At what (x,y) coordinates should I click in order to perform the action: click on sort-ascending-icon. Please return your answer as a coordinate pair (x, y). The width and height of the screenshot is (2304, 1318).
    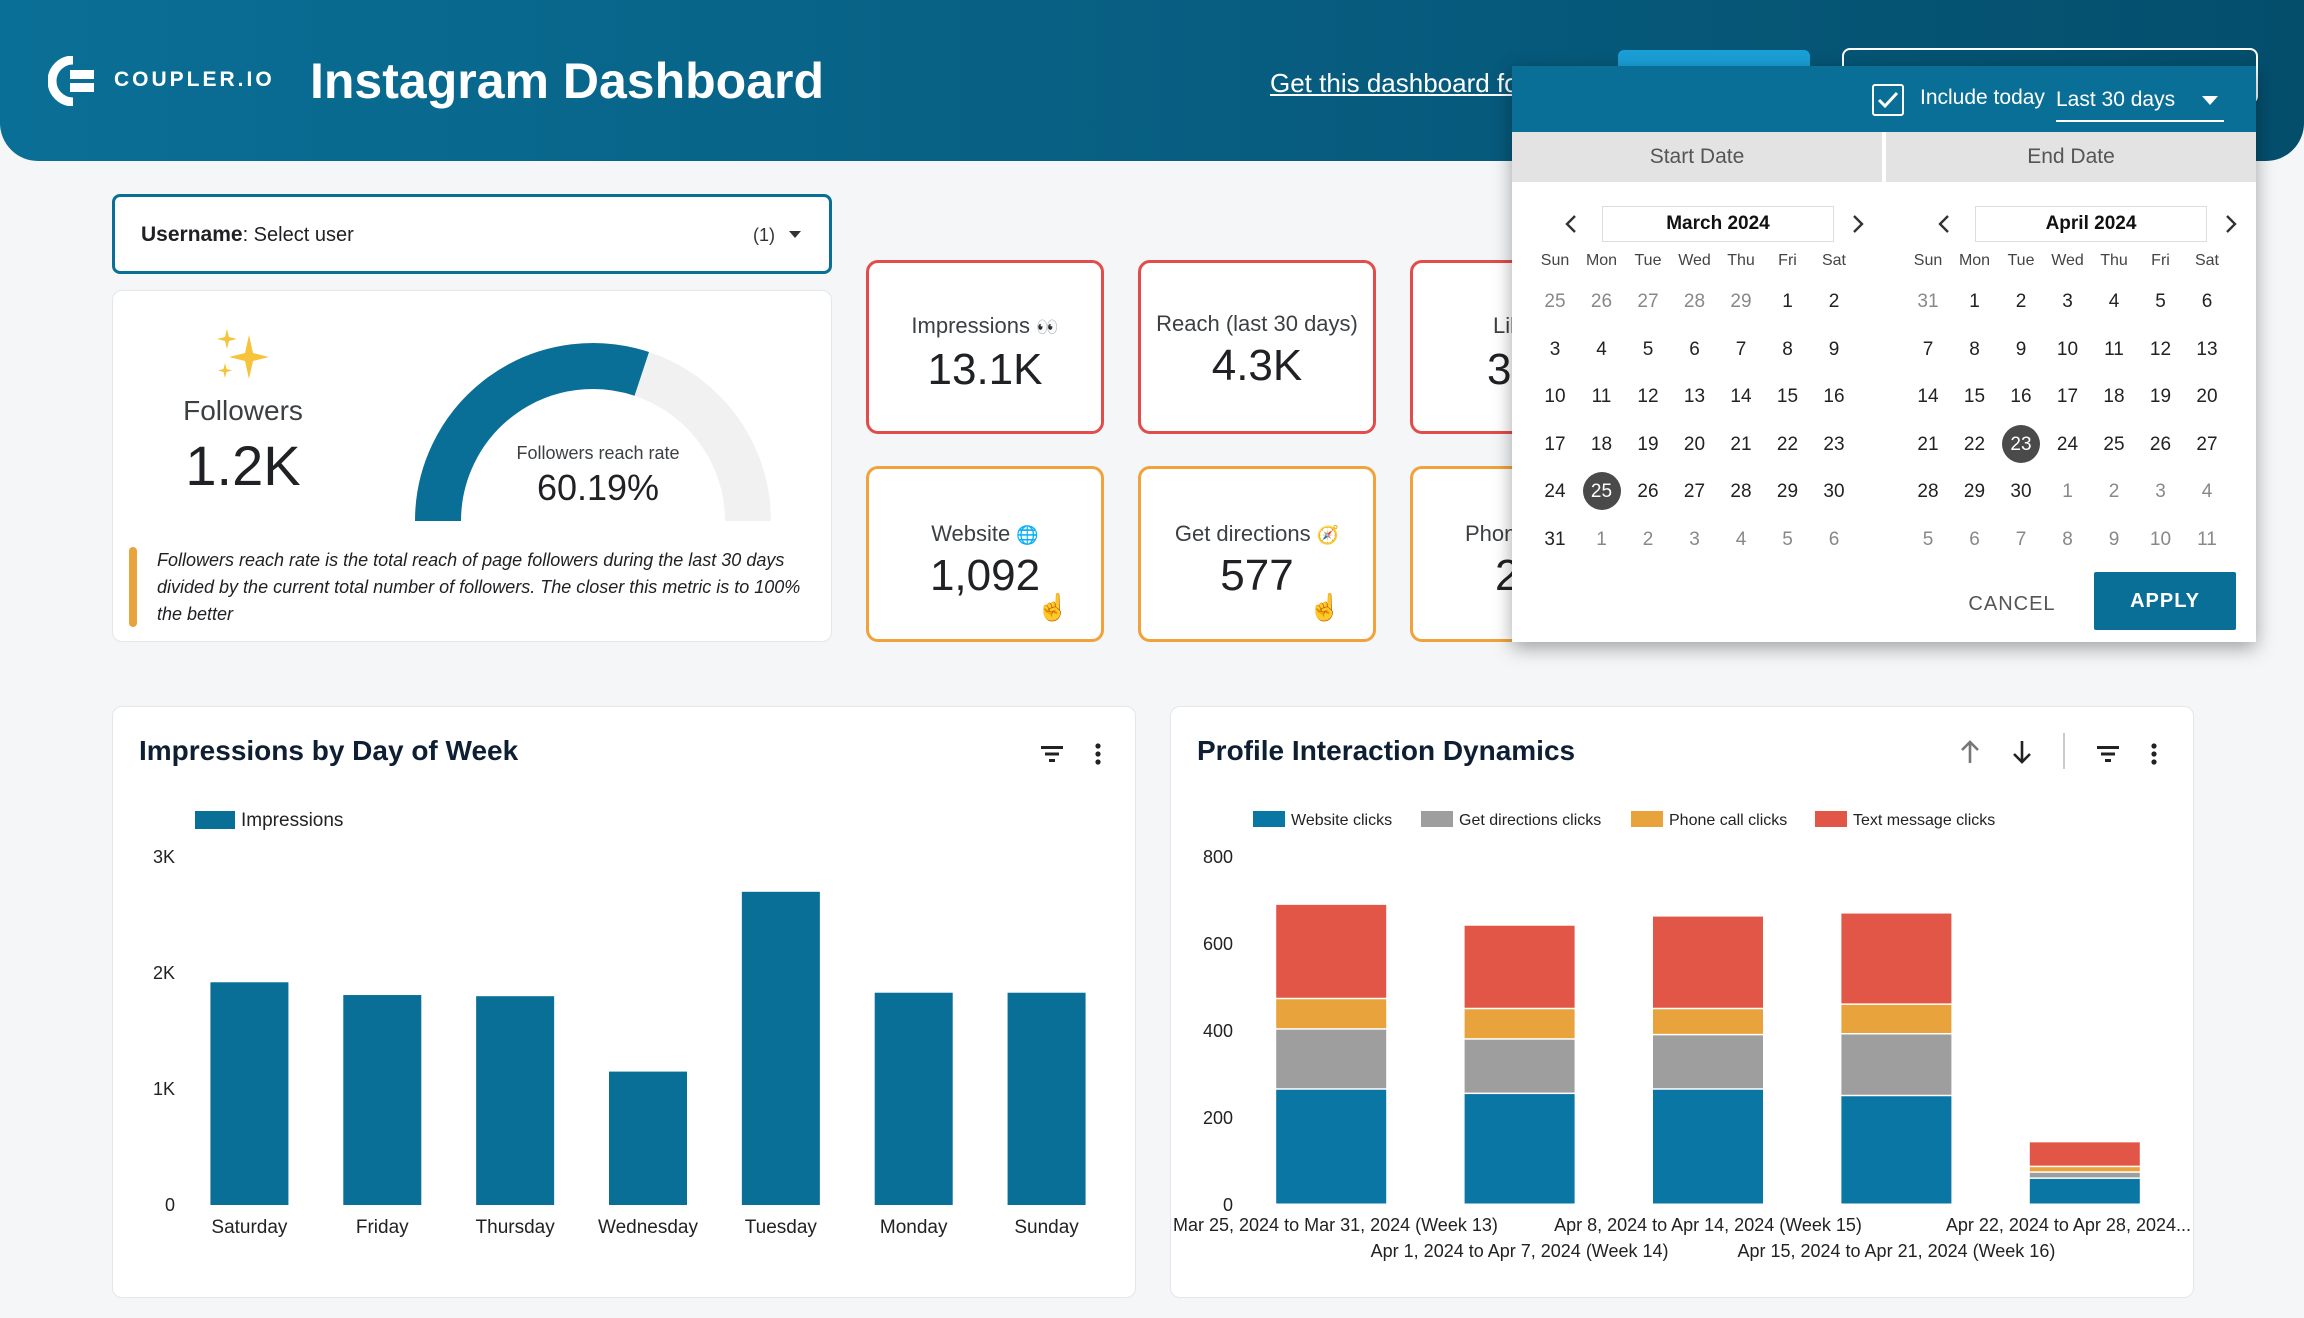
    Looking at the image, I should click on (1970, 752).